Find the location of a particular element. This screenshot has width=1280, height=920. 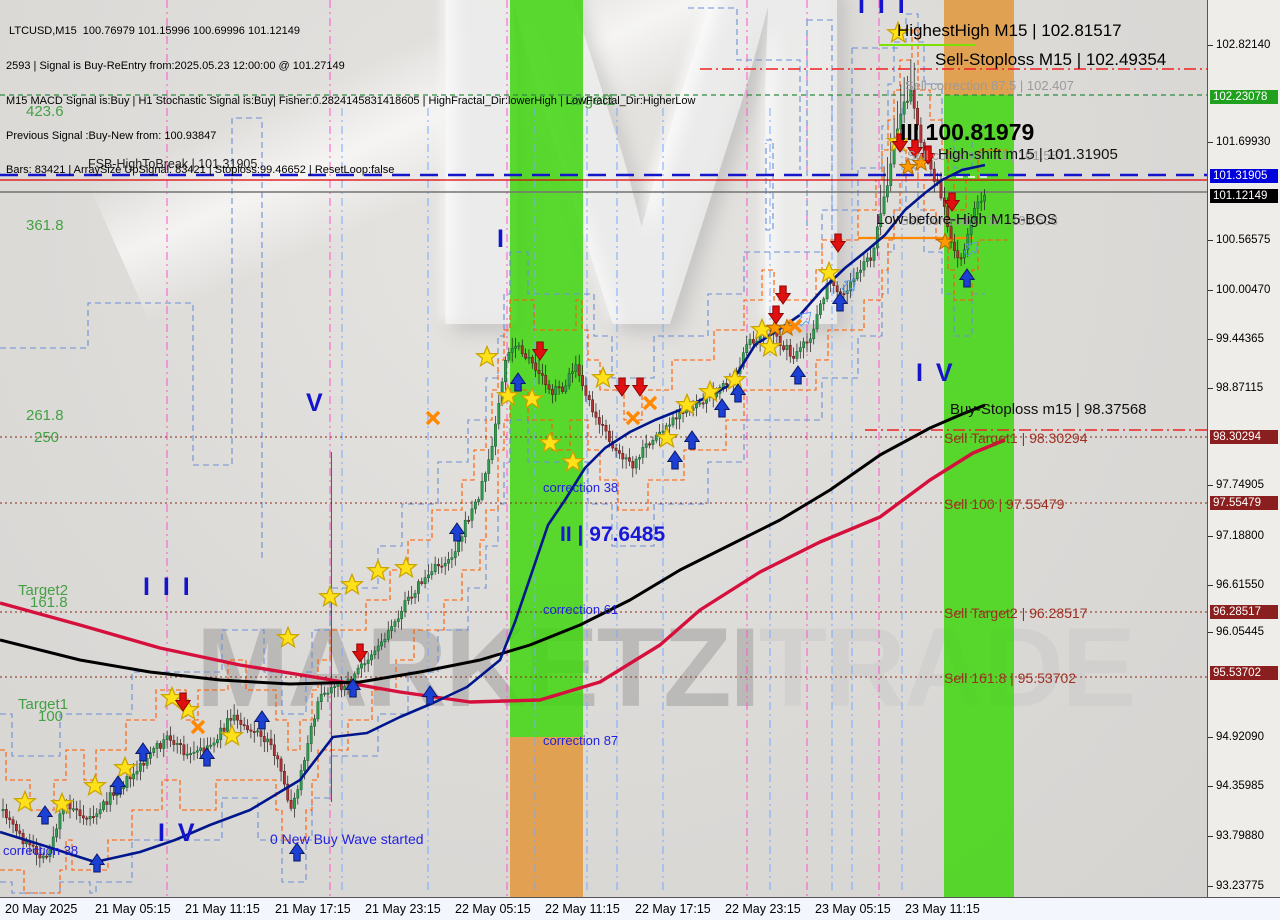

time-tick-label: 21 May 23:15 is located at coordinates (403, 909).